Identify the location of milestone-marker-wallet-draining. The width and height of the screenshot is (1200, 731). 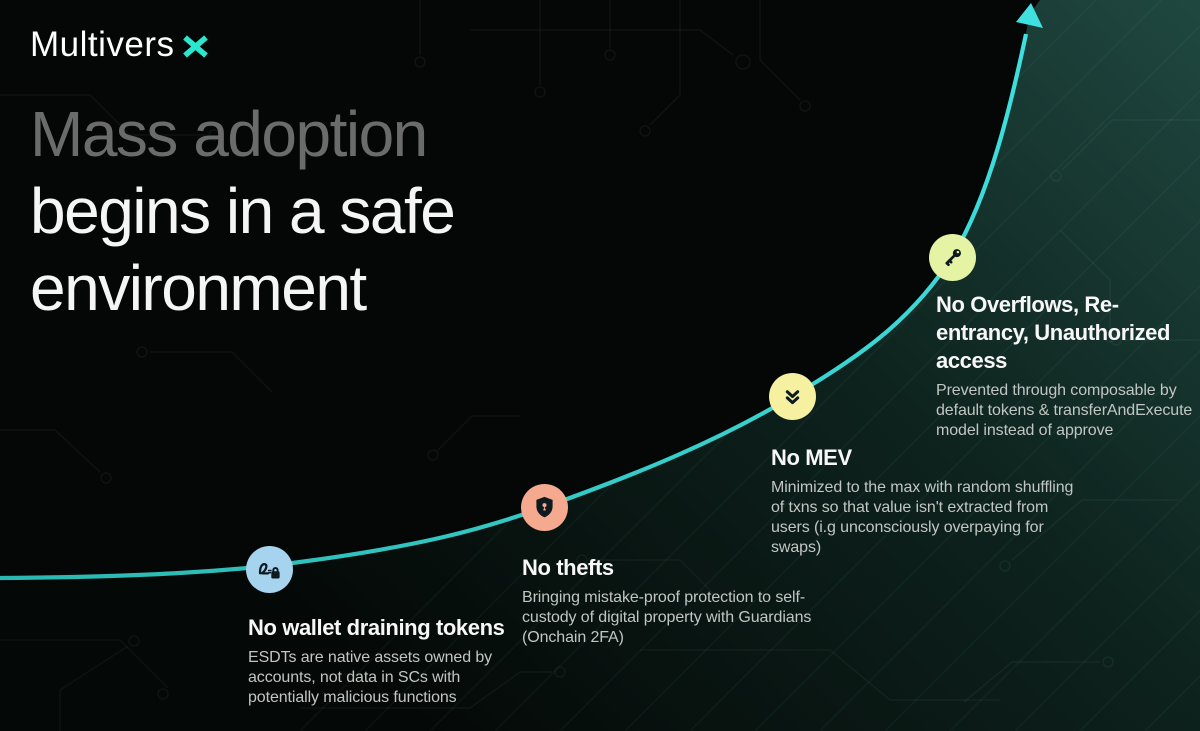
(269, 569).